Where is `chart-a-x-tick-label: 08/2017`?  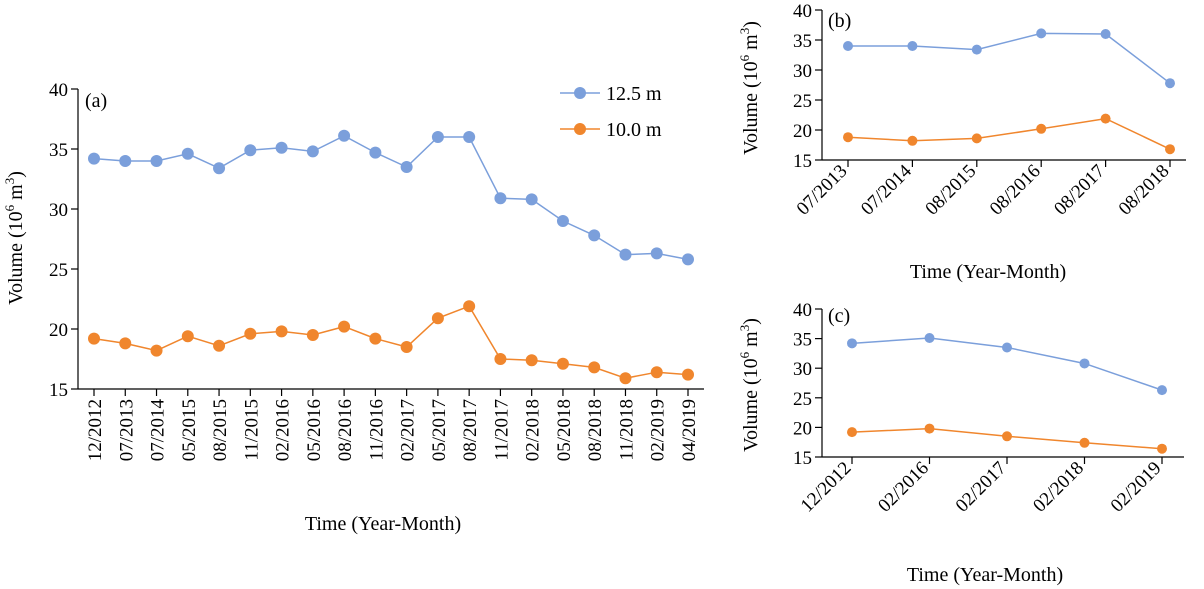
chart-a-x-tick-label: 08/2017 is located at coordinates (470, 430).